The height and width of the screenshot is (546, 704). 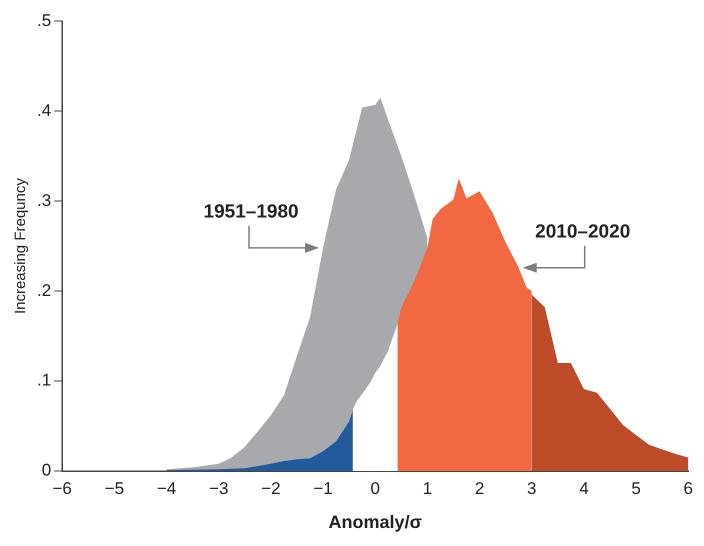 I want to click on y-tick-label: .4, so click(x=44, y=110).